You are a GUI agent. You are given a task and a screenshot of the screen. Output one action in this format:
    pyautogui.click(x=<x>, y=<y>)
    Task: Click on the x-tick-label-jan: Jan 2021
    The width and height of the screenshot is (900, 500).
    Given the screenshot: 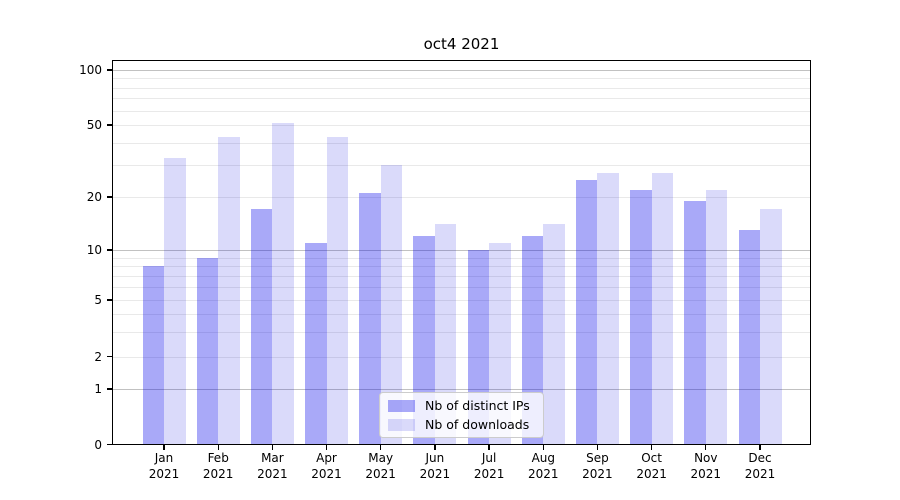 What is the action you would take?
    pyautogui.click(x=164, y=466)
    